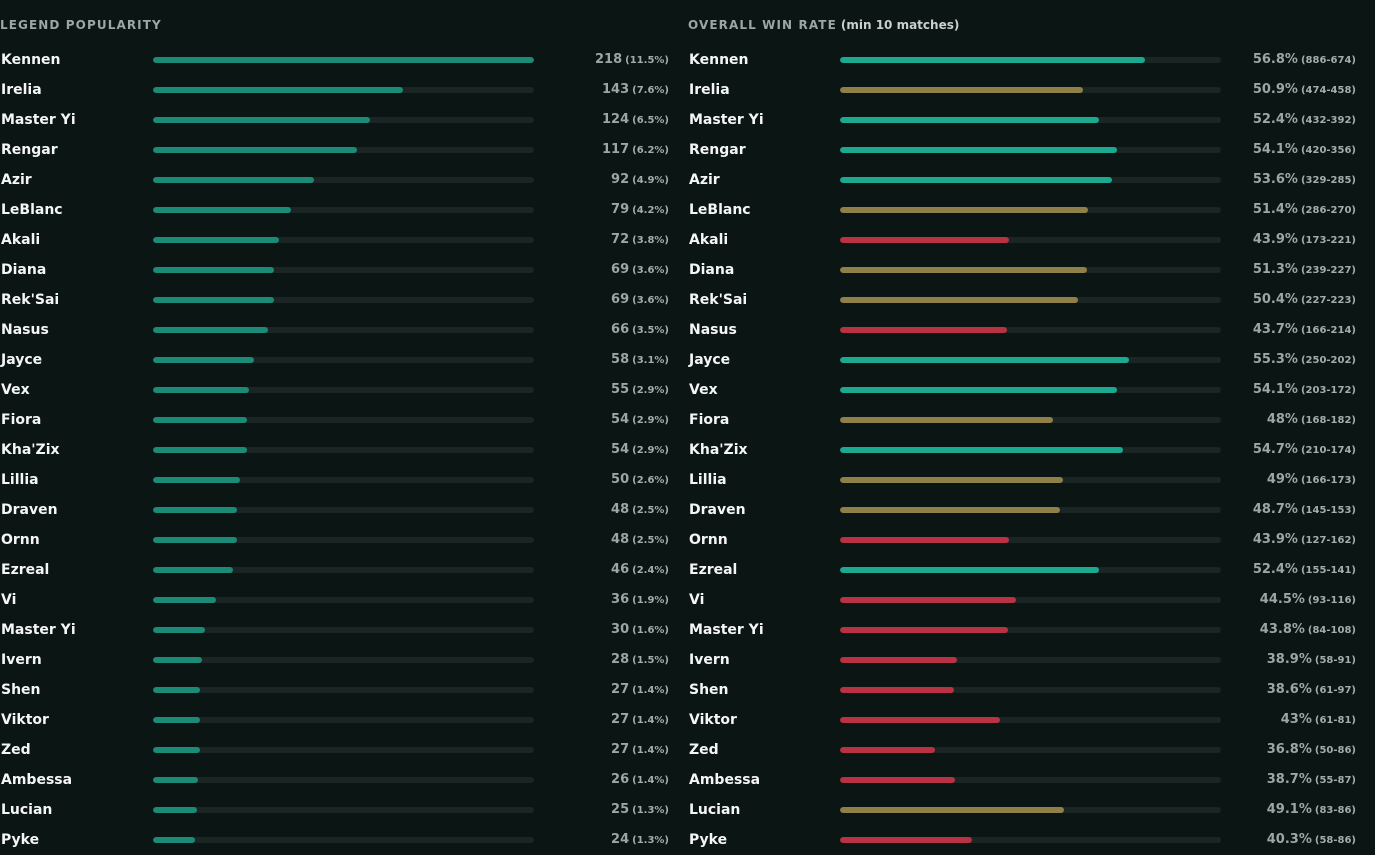 This screenshot has width=1375, height=855. What do you see at coordinates (1335, 720) in the screenshot?
I see `win-loss-record: (61-81)` at bounding box center [1335, 720].